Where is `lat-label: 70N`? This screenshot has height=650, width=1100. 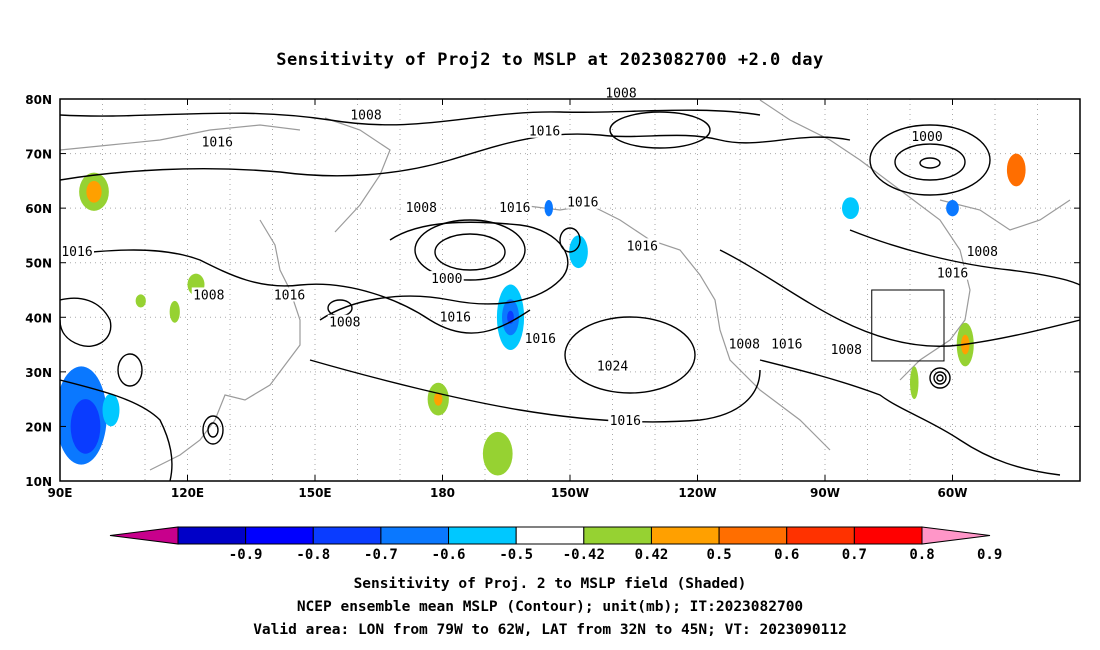
lat-label: 70N is located at coordinates (38, 155).